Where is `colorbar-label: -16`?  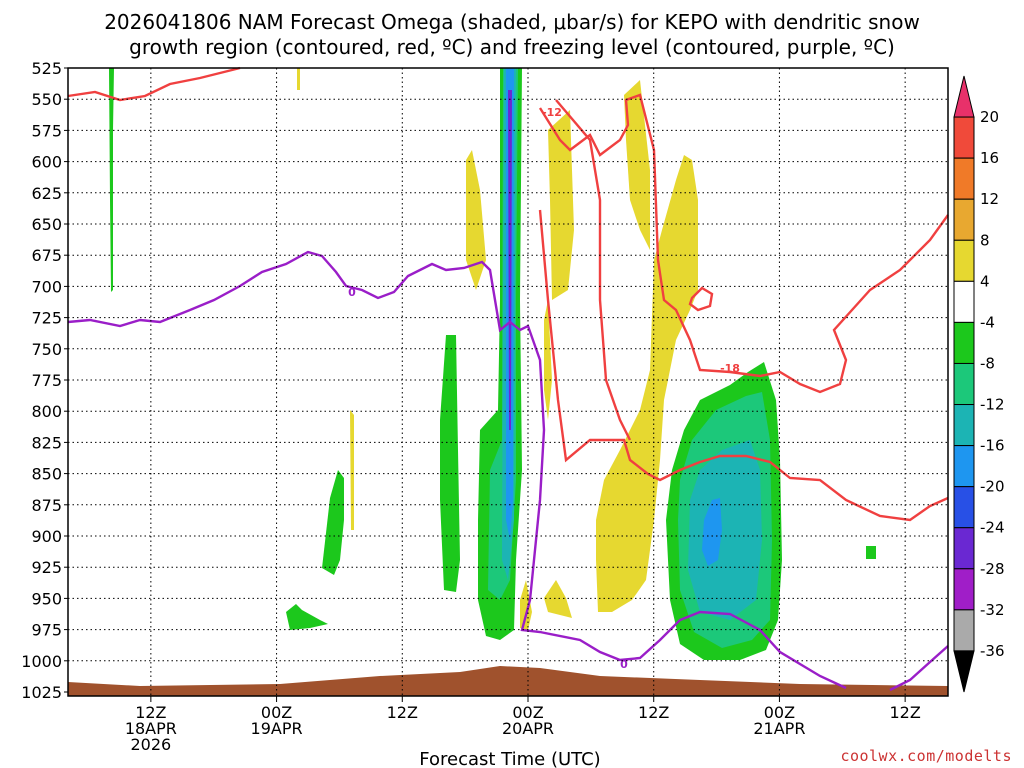 colorbar-label: -16 is located at coordinates (992, 446).